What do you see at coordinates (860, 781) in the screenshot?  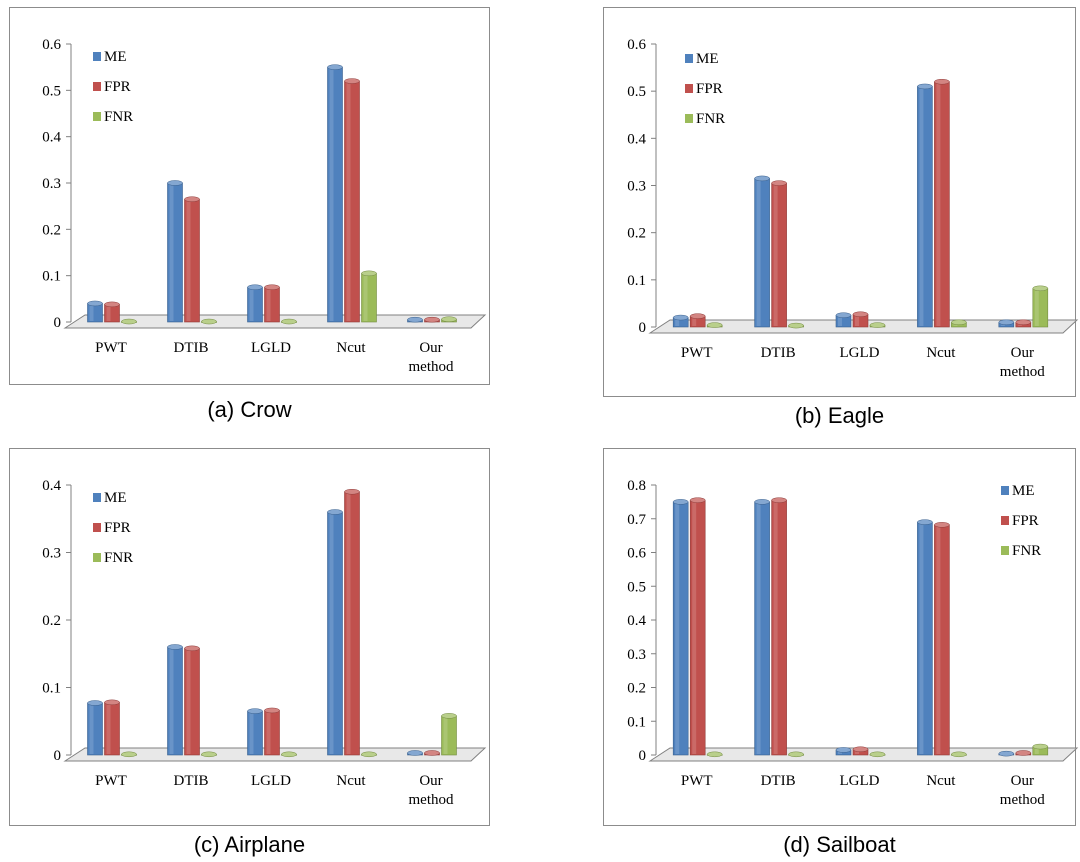 I see `x-tick-label: LGLD` at bounding box center [860, 781].